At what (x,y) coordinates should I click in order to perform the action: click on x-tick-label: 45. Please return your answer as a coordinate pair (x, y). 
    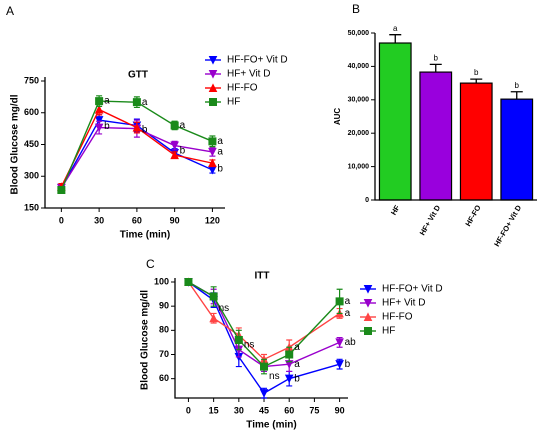
    Looking at the image, I should click on (264, 410).